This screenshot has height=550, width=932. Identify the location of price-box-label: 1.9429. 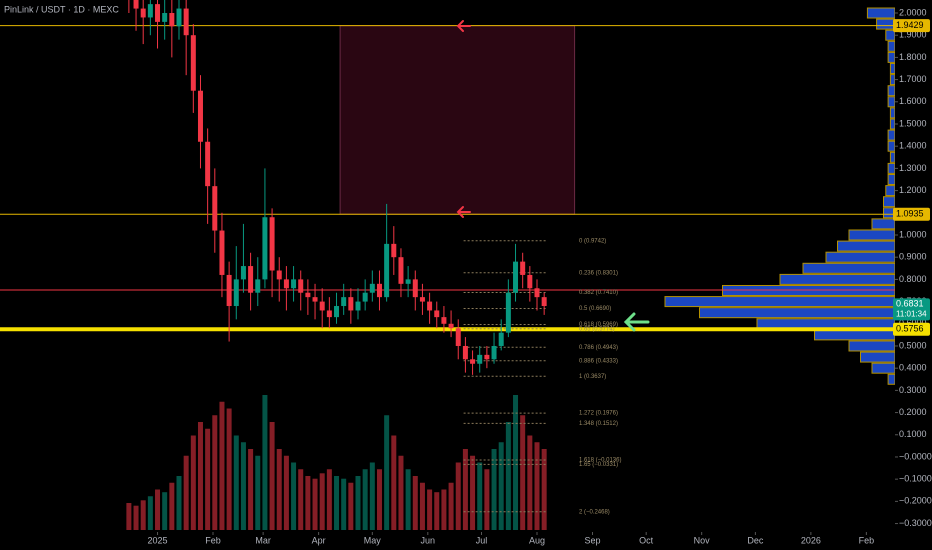
(910, 25).